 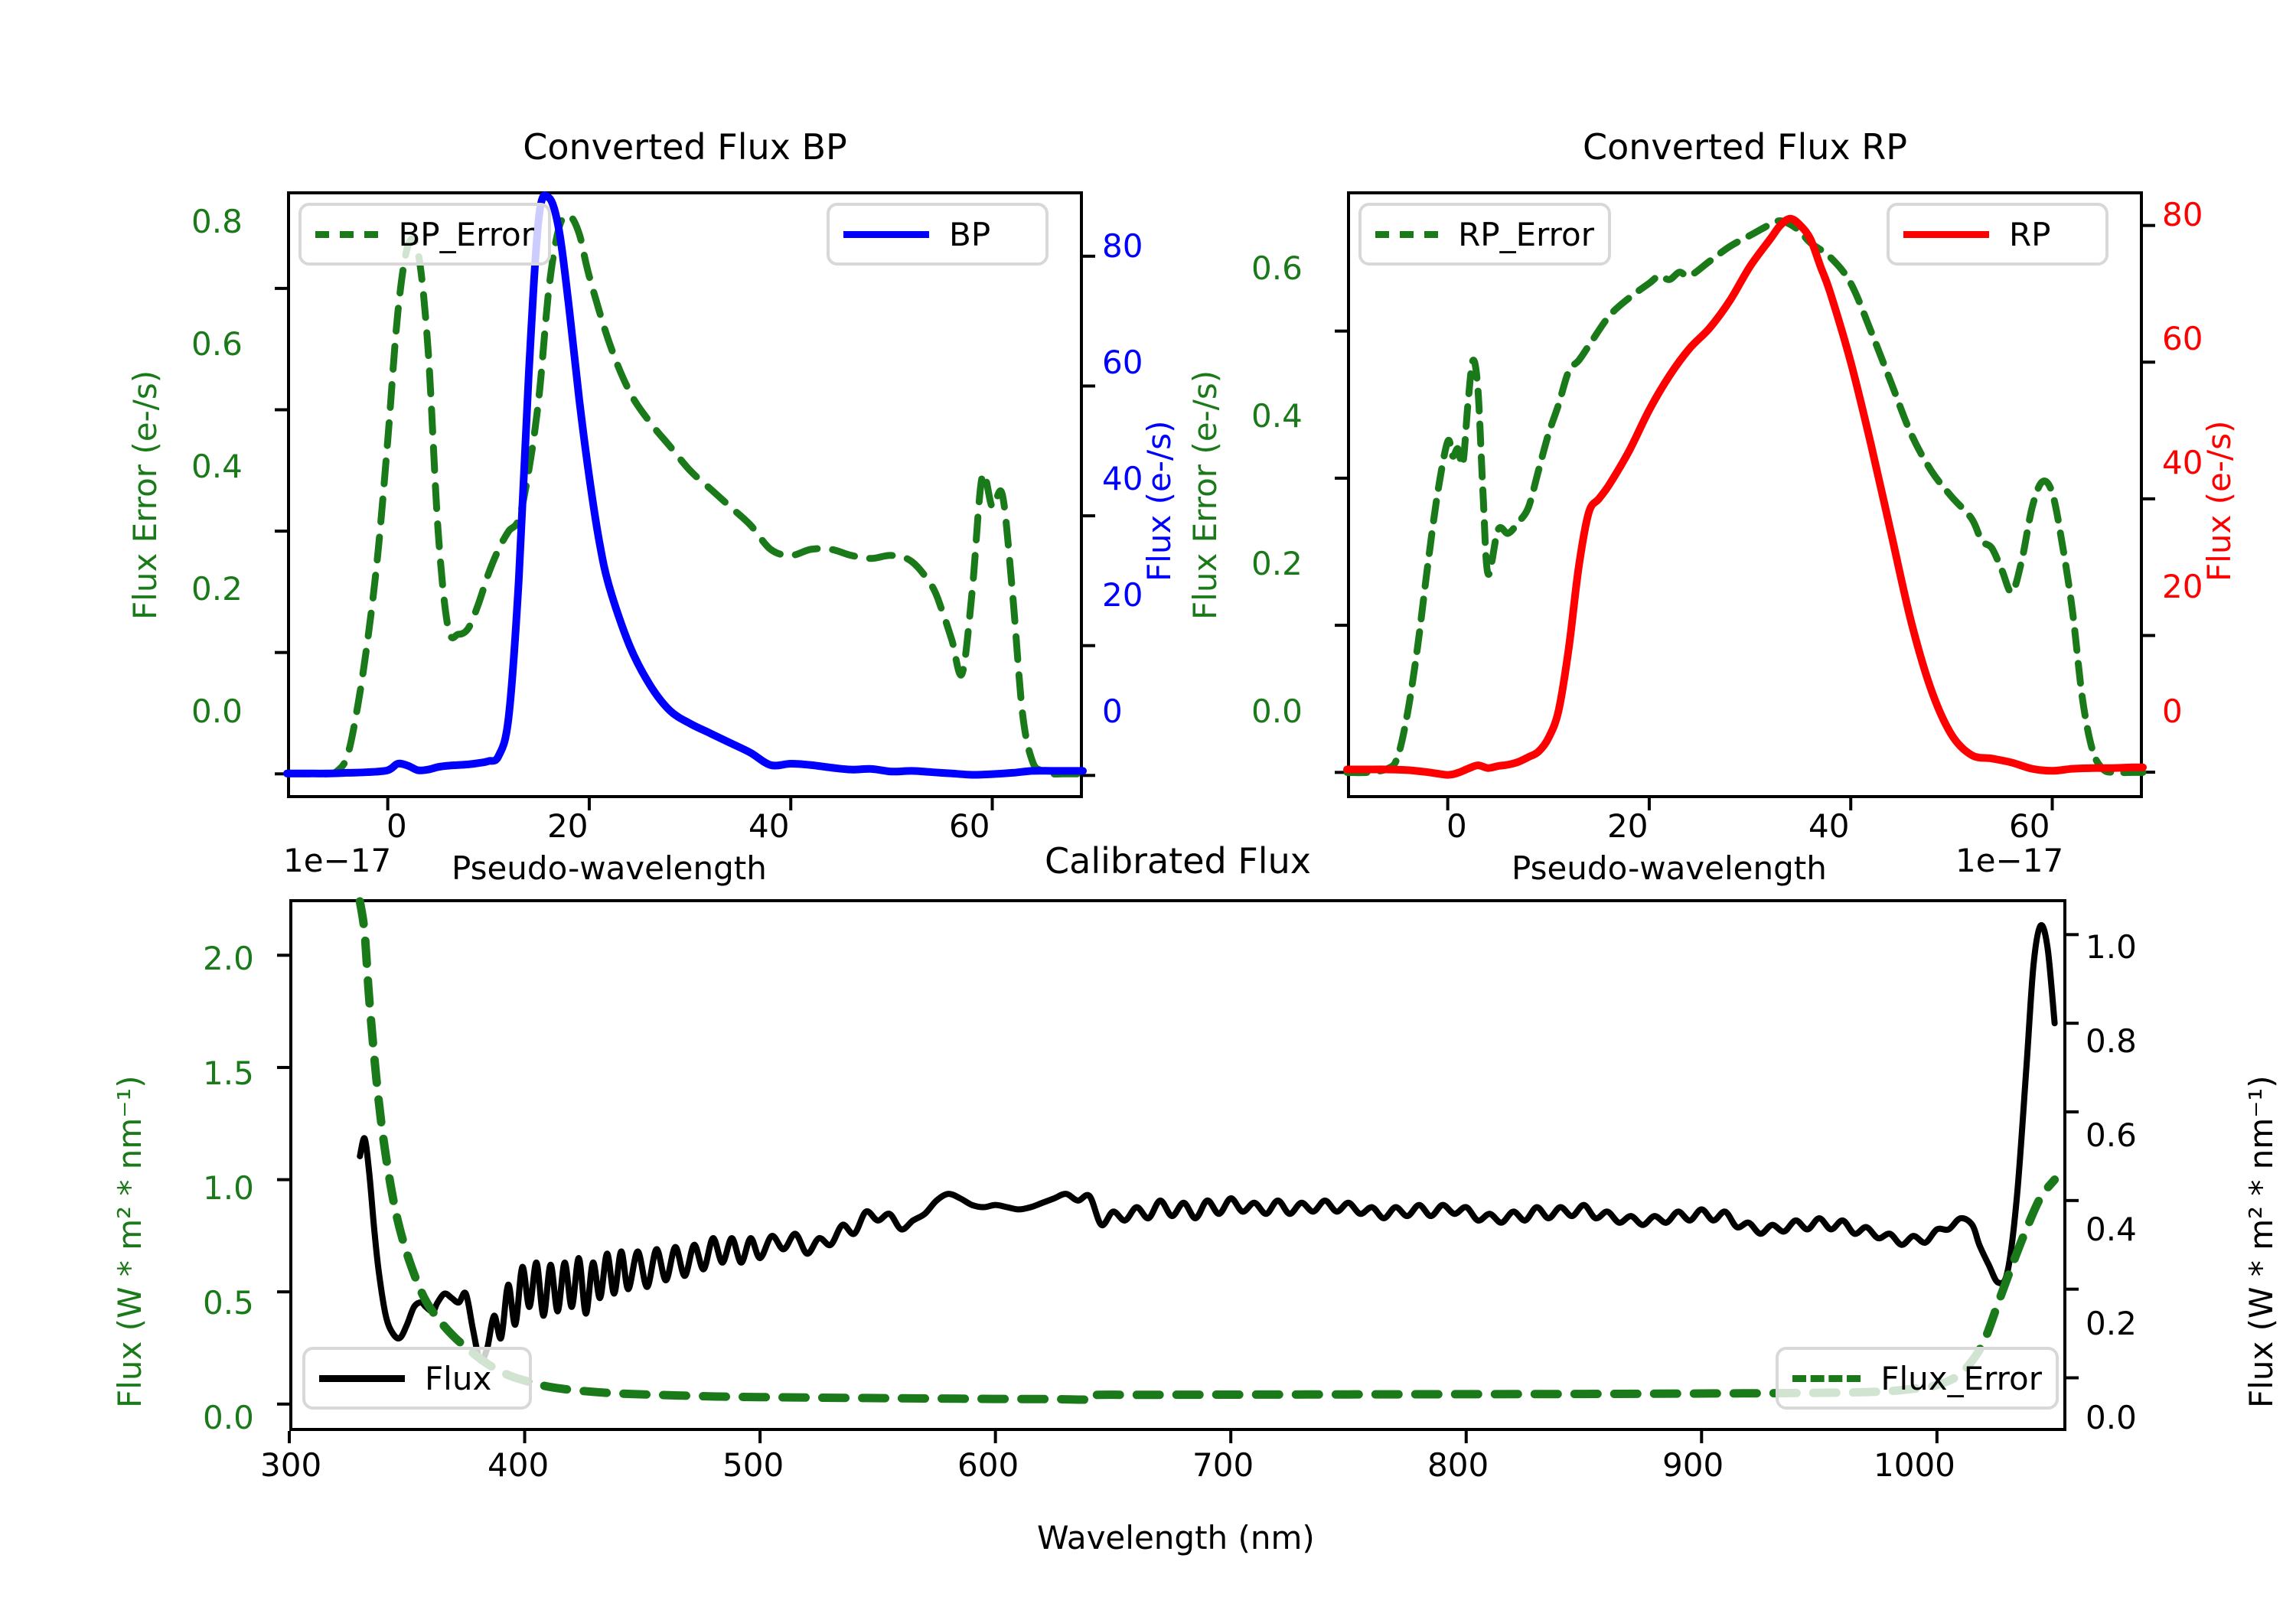 I want to click on bp-ytick-right-4: 80, so click(x=1122, y=246).